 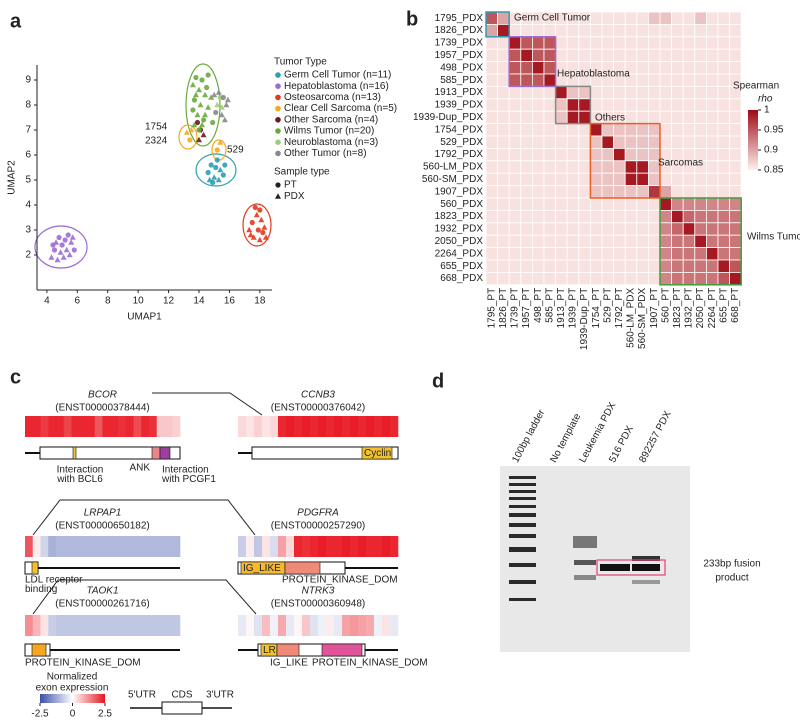 What do you see at coordinates (73, 714) in the screenshot?
I see `legend-tick-label: 0` at bounding box center [73, 714].